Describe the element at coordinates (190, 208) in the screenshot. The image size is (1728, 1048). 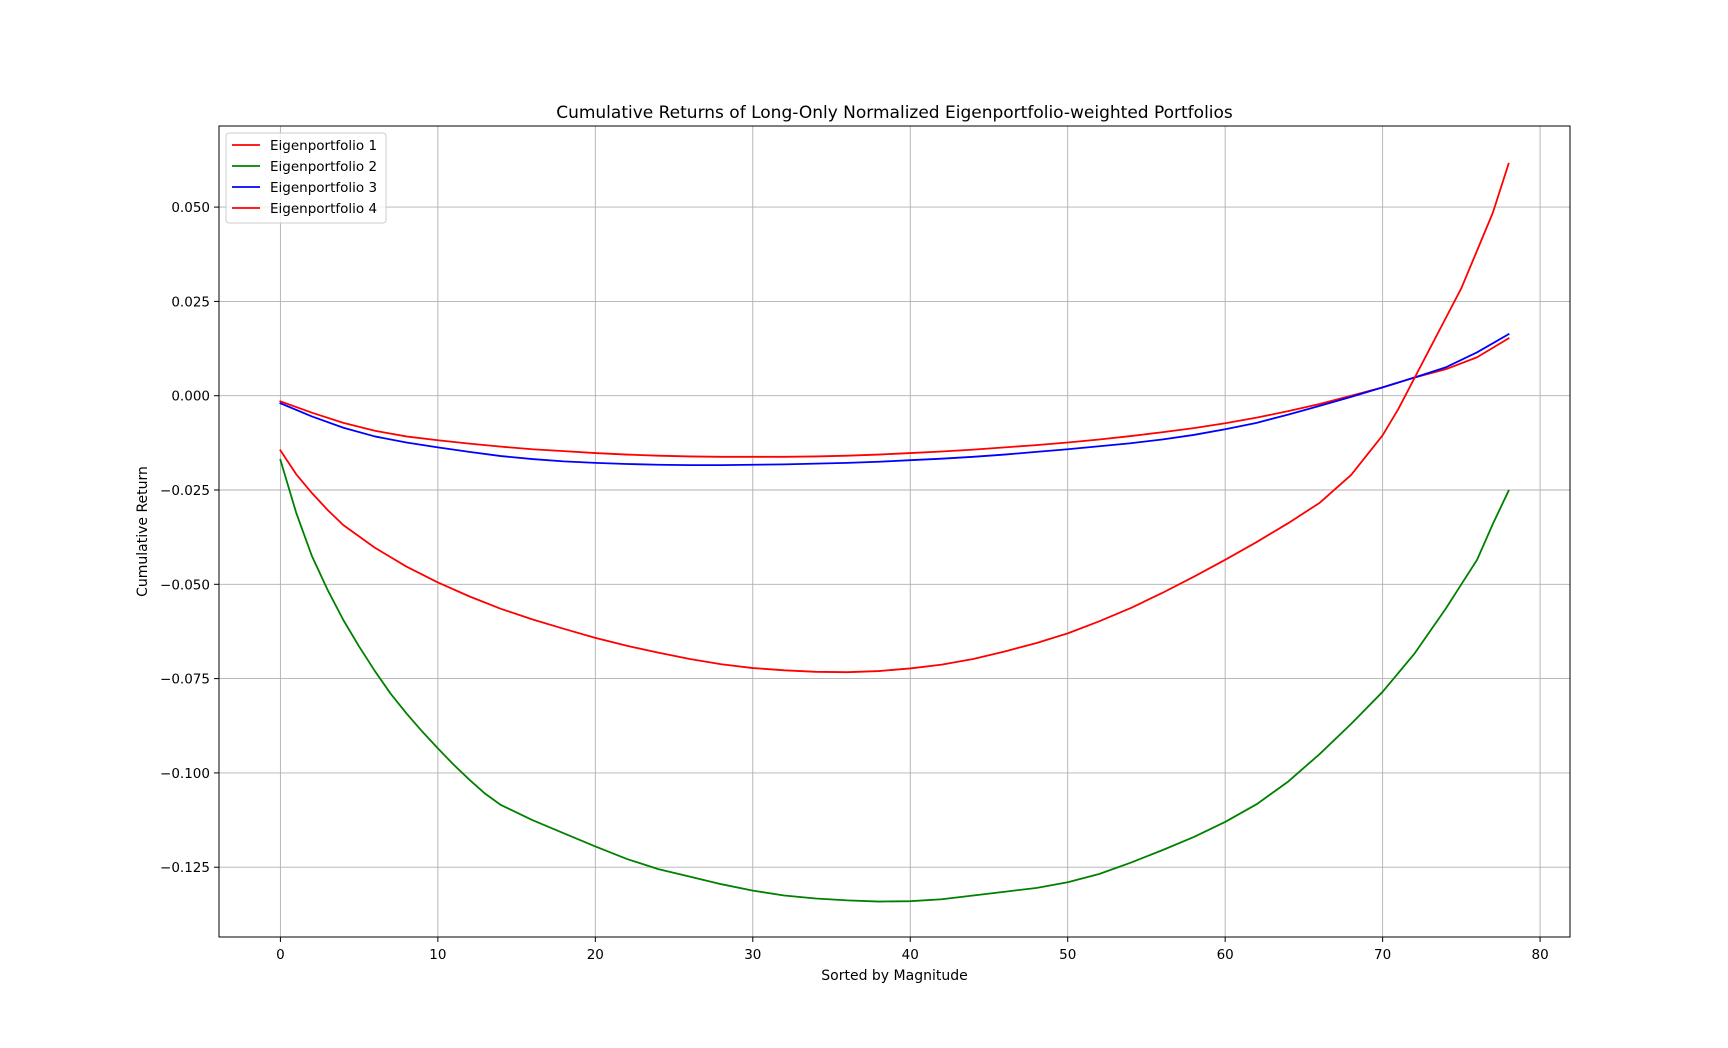
I see `y-tick-label: 0.050` at that location.